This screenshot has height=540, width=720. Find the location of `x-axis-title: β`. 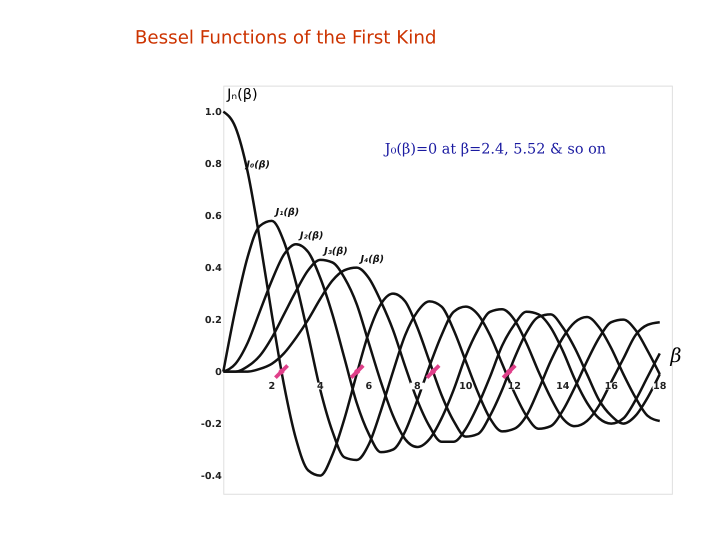

x-axis-title: β is located at coordinates (675, 355).